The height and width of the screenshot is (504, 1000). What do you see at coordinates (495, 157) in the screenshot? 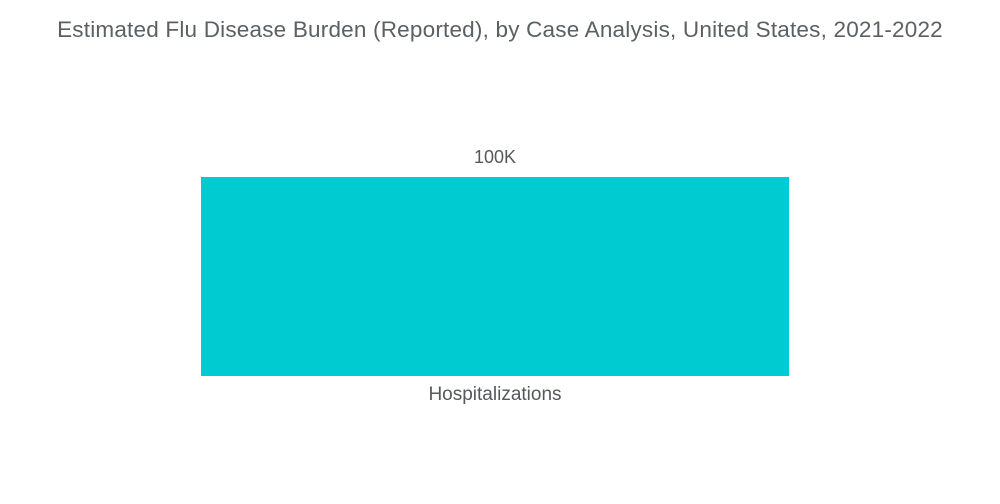
I see `bar-value-label: 100K` at bounding box center [495, 157].